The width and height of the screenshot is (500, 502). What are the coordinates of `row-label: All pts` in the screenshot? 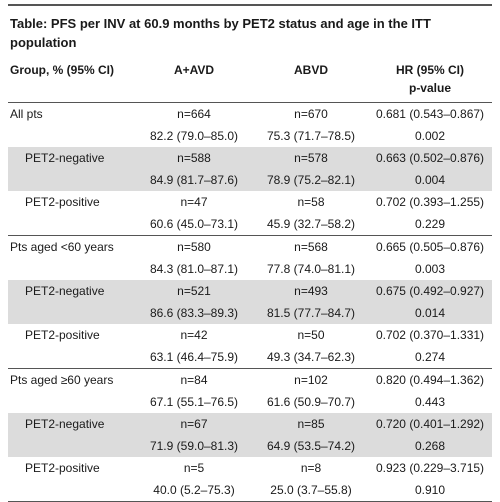 It's located at (71, 113).